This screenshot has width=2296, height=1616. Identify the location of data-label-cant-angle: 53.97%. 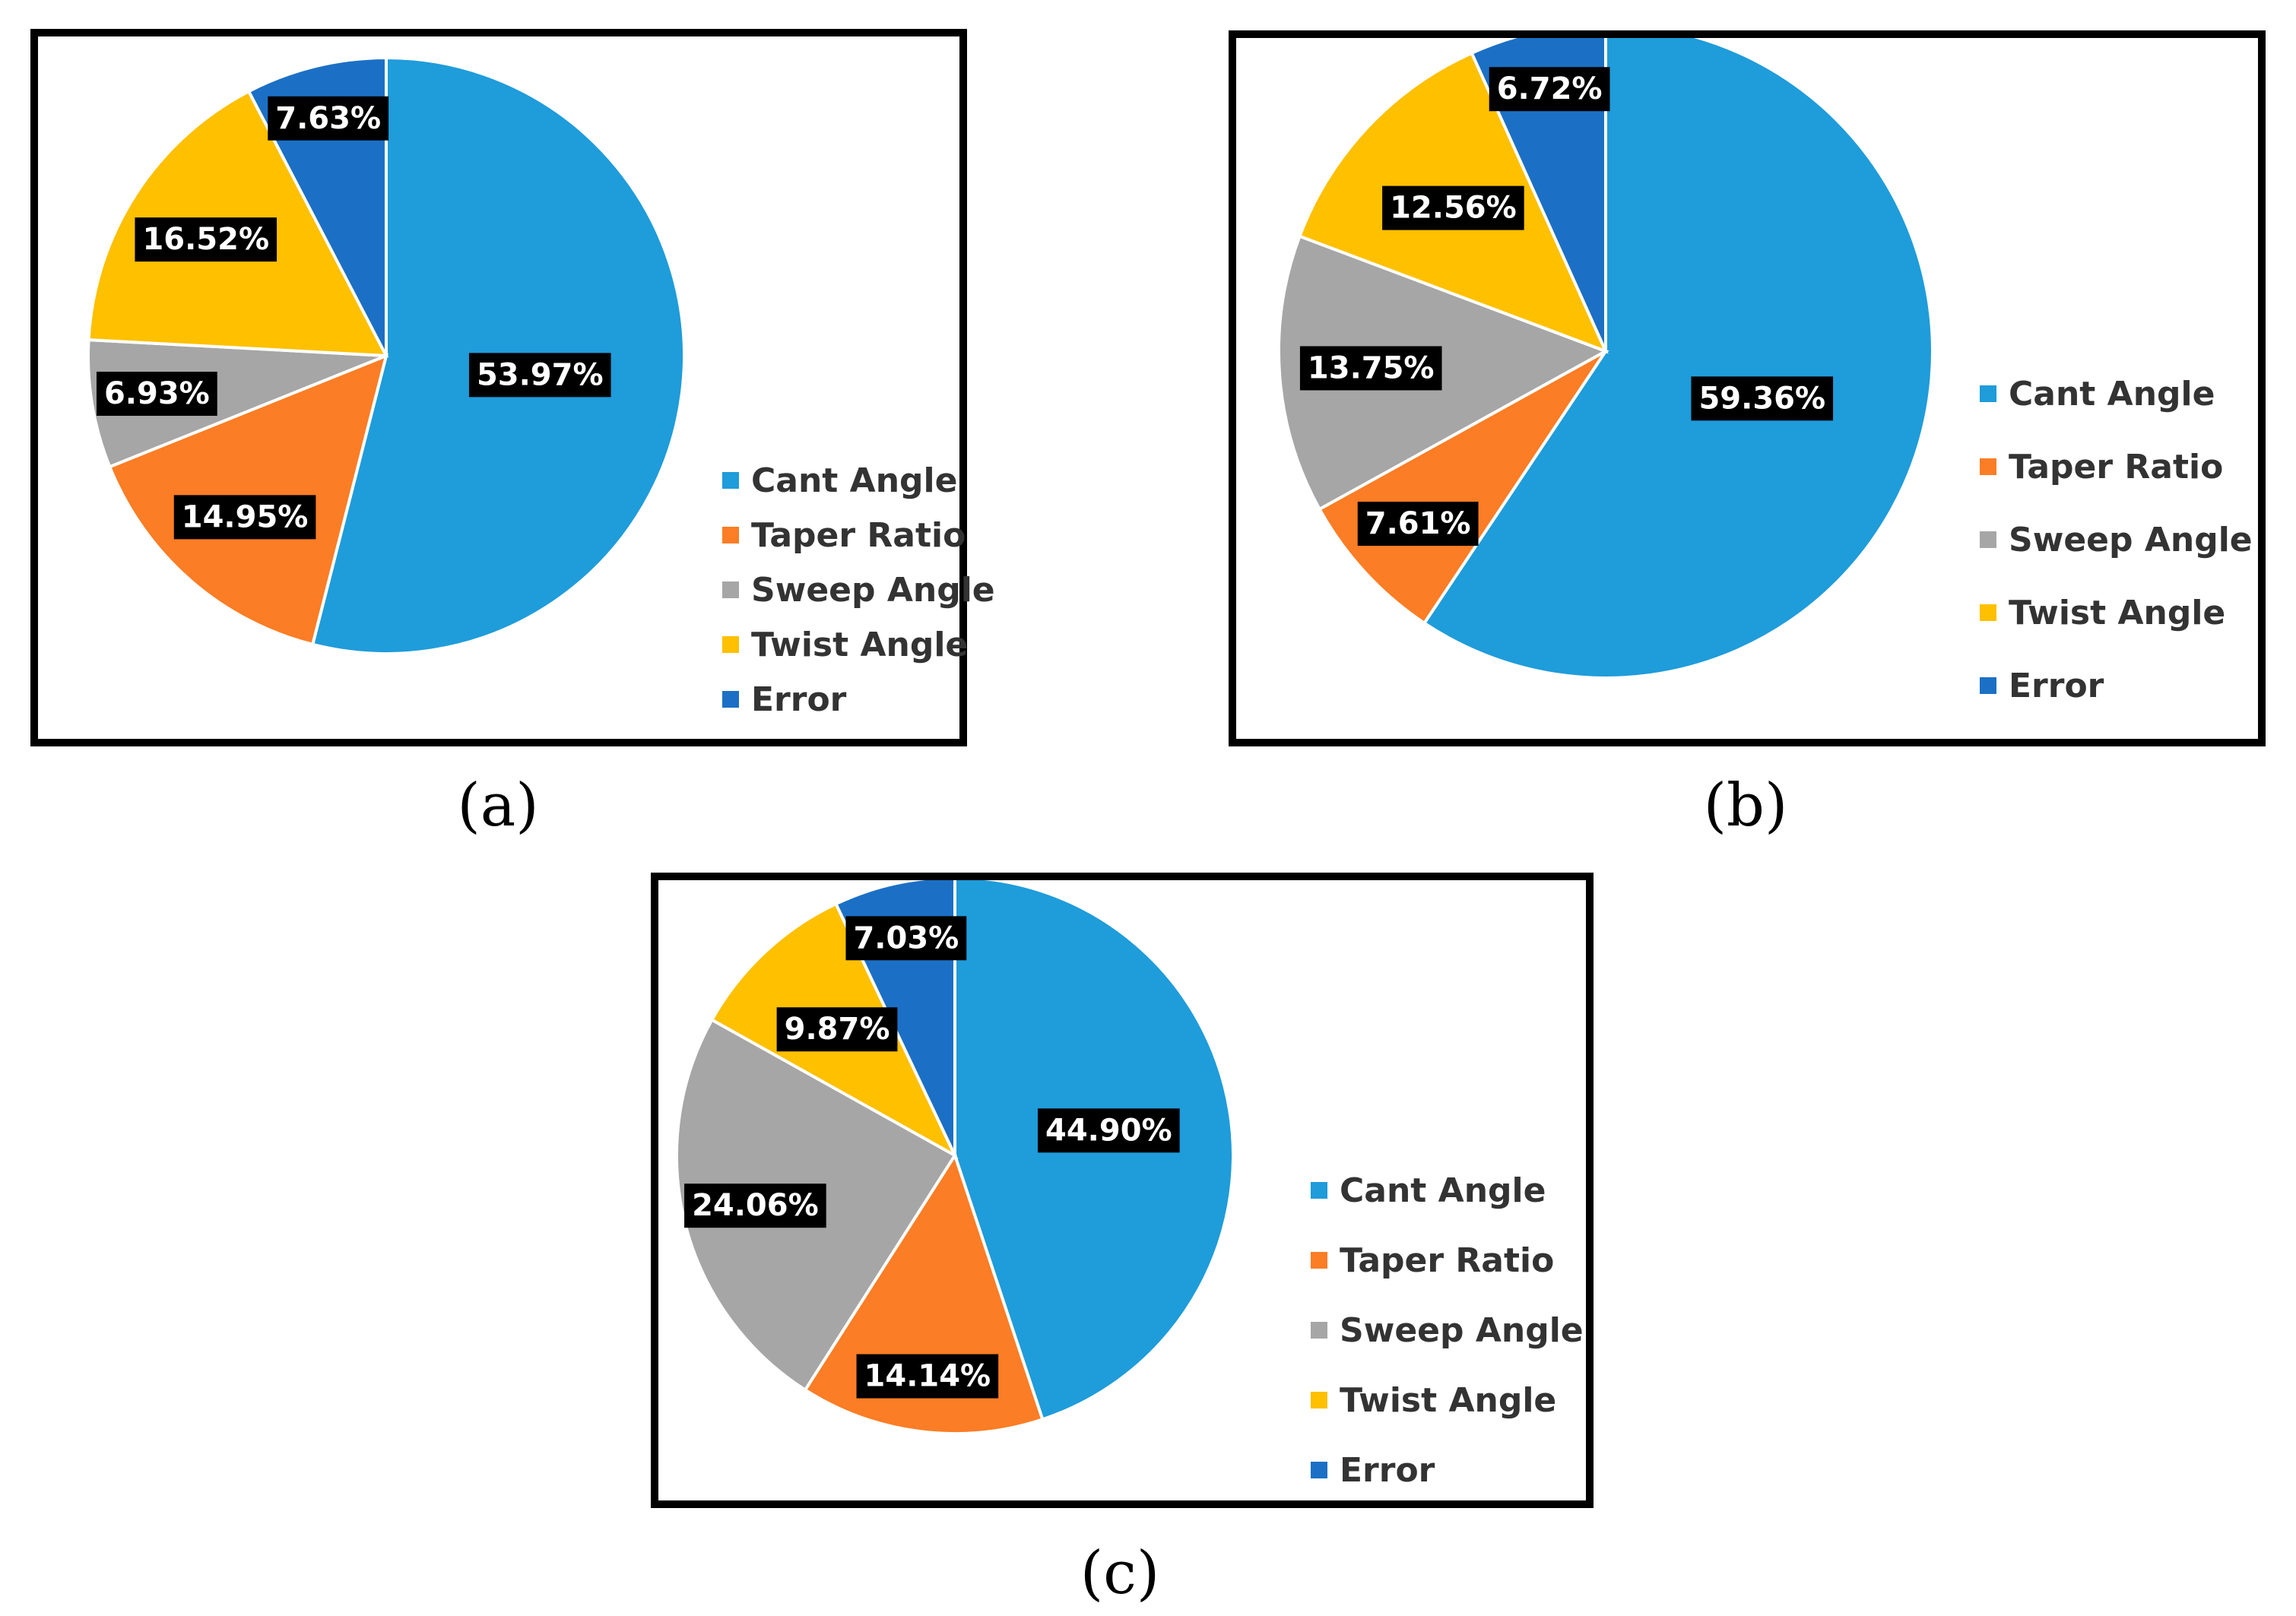
(539, 375).